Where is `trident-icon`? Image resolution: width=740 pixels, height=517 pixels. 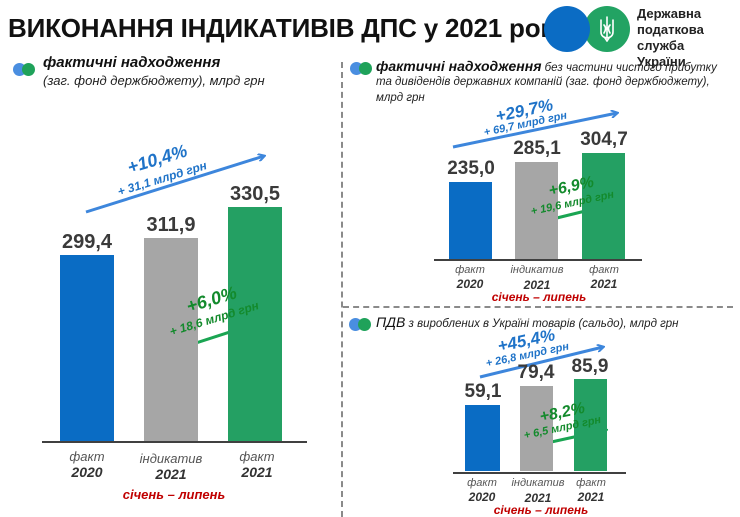 trident-icon is located at coordinates (607, 29).